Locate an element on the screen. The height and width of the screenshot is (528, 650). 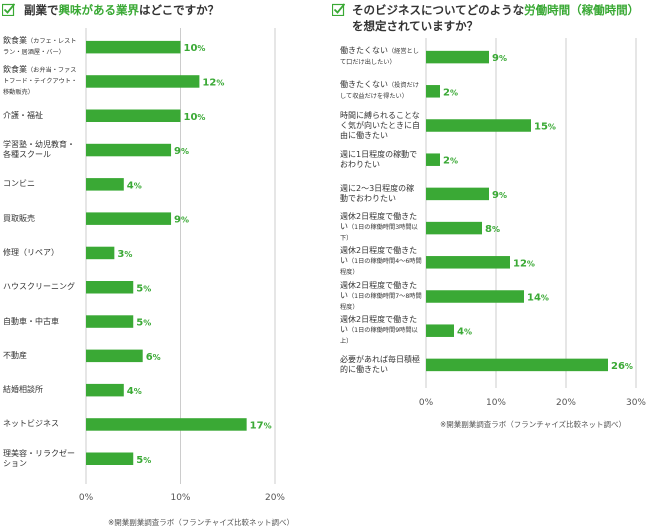
category-label: 必要があれば毎日積極的に働きたい is located at coordinates (381, 365).